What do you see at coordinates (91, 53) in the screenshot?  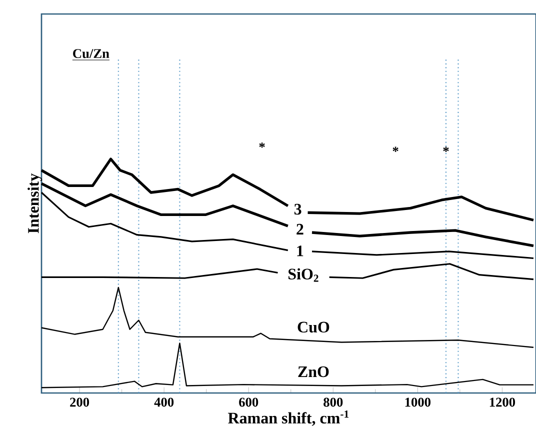 I see `text: Cu/Zn` at bounding box center [91, 53].